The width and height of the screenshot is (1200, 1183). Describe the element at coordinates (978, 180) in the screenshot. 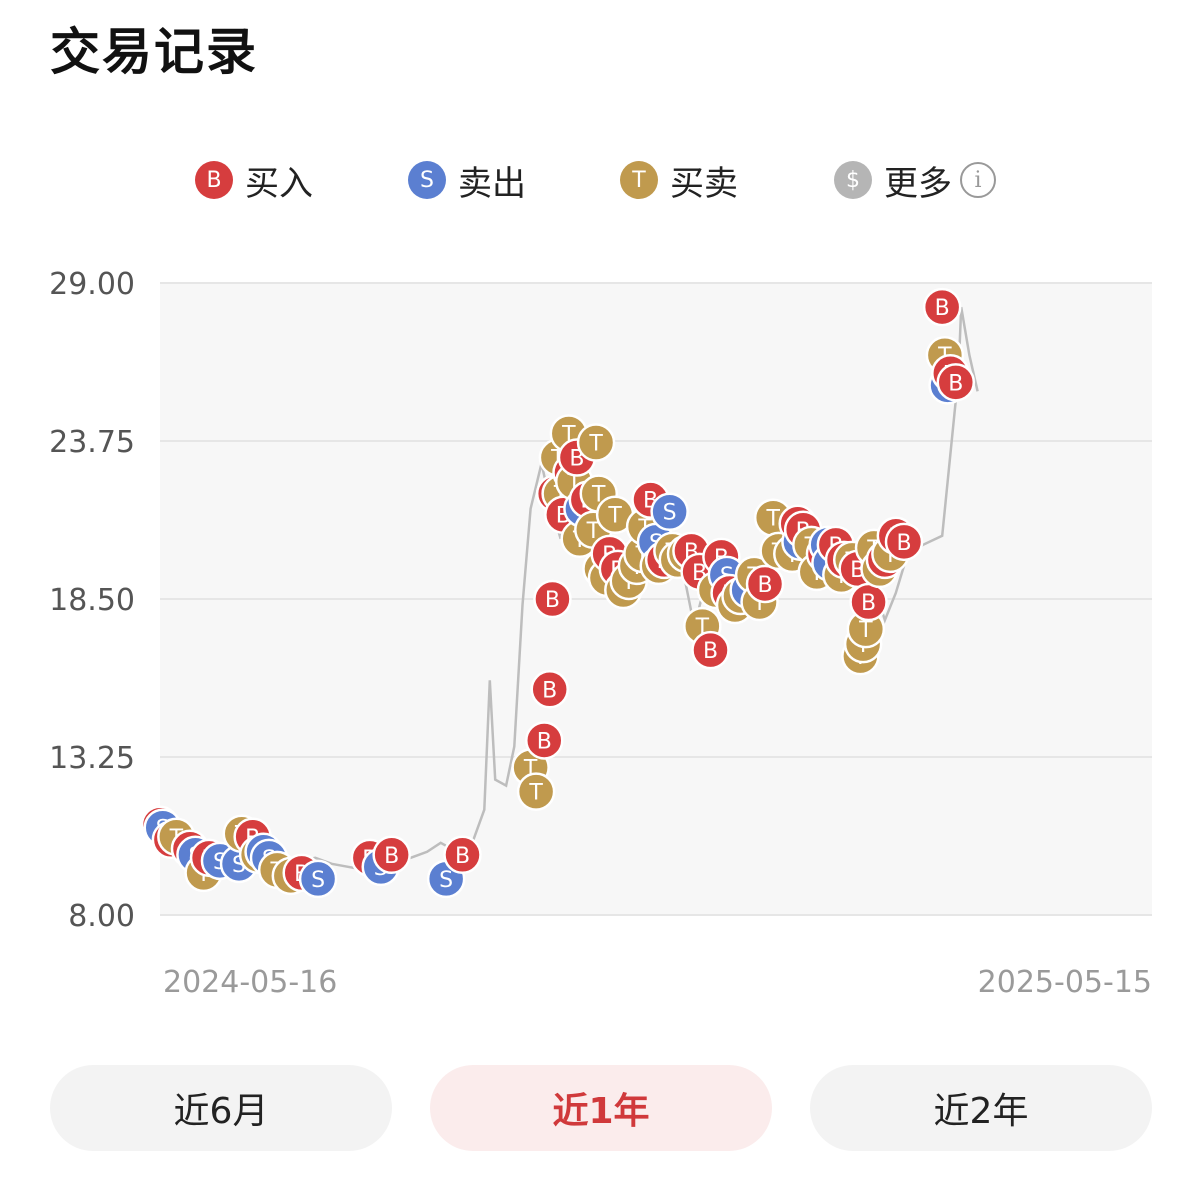

I see `info-icon: i` at that location.